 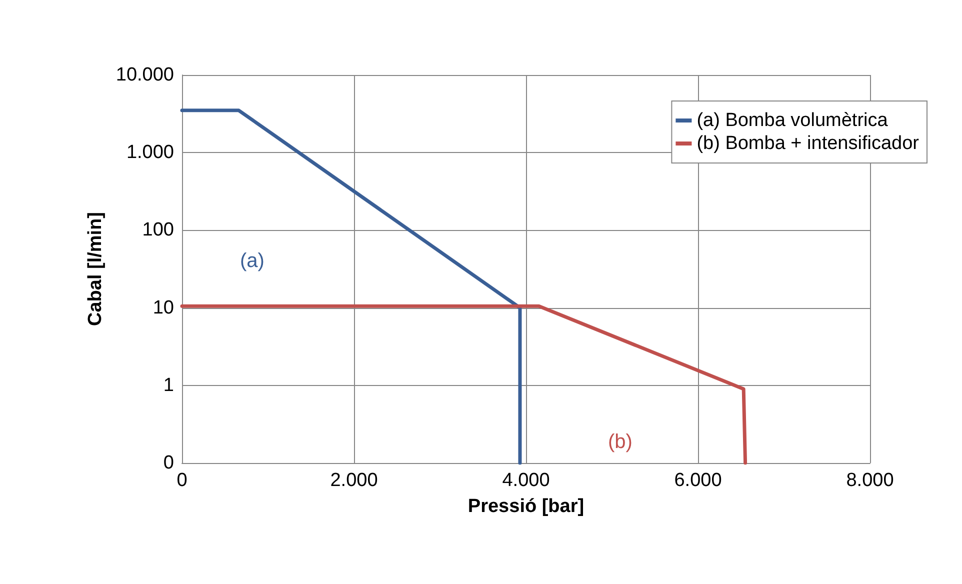 What do you see at coordinates (168, 463) in the screenshot?
I see `y-tick-label: 0` at bounding box center [168, 463].